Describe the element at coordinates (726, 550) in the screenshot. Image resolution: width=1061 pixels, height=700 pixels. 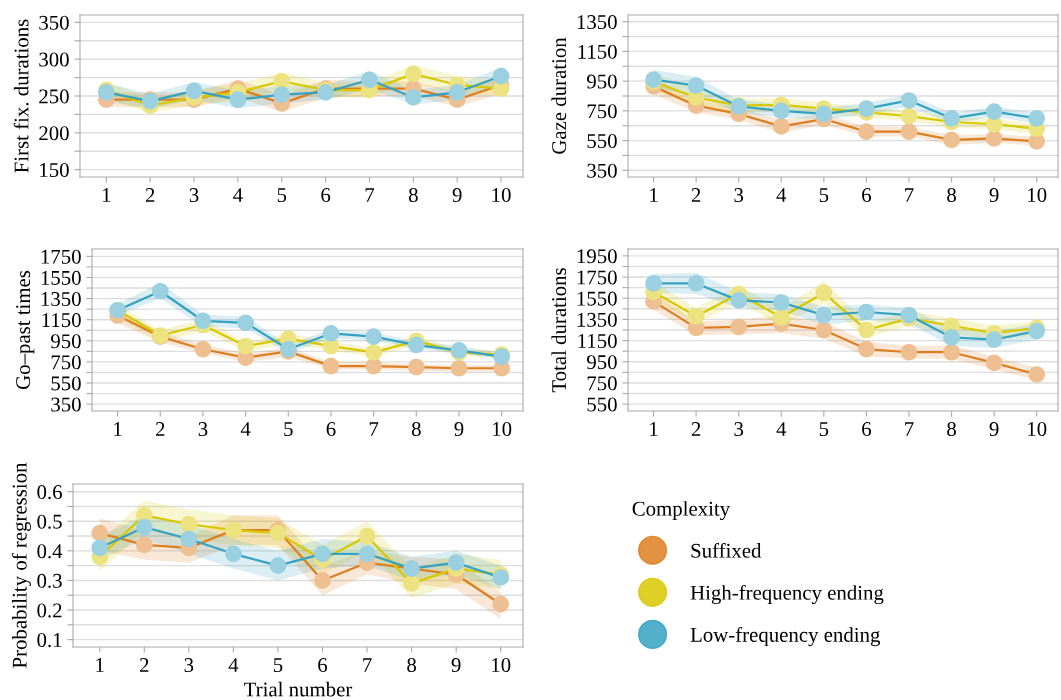
I see `legend-label: Suffixed` at that location.